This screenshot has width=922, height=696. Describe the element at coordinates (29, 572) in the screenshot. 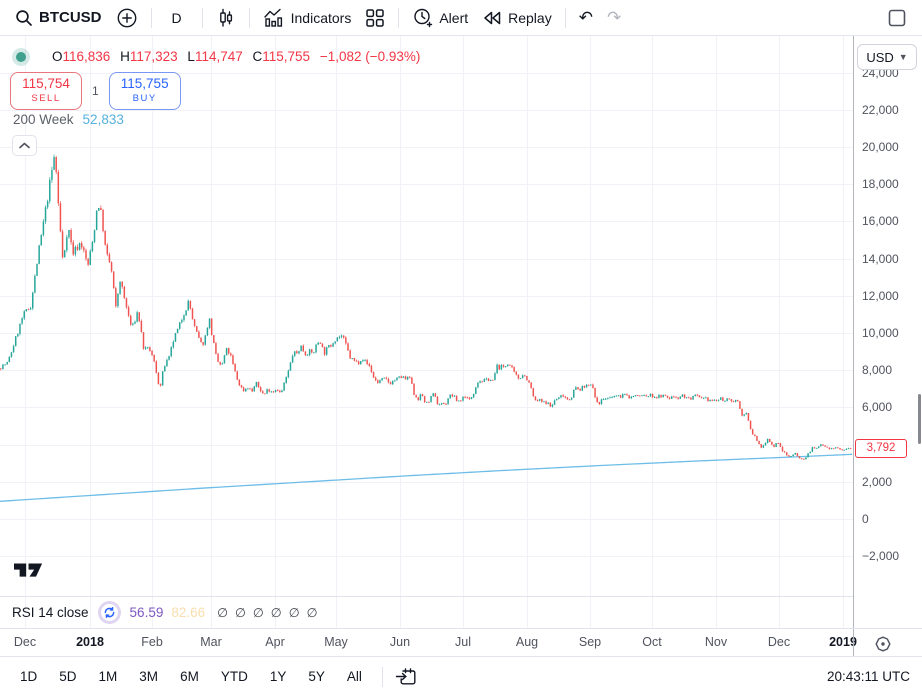

I see `tradingview-logo` at that location.